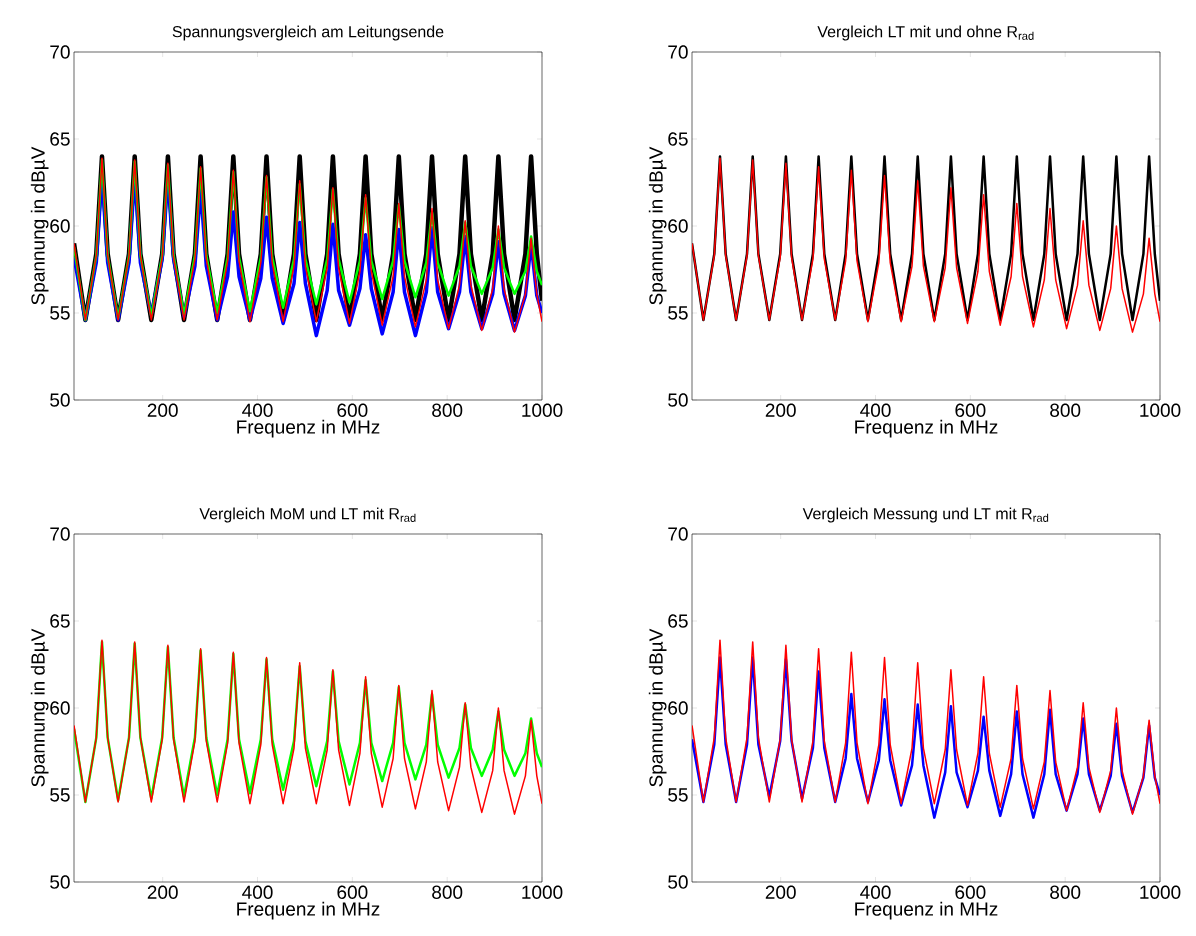  Describe the element at coordinates (925, 515) in the screenshot. I see `chart-title: Vergleich Messung und LT mit R$_{rad}$` at that location.